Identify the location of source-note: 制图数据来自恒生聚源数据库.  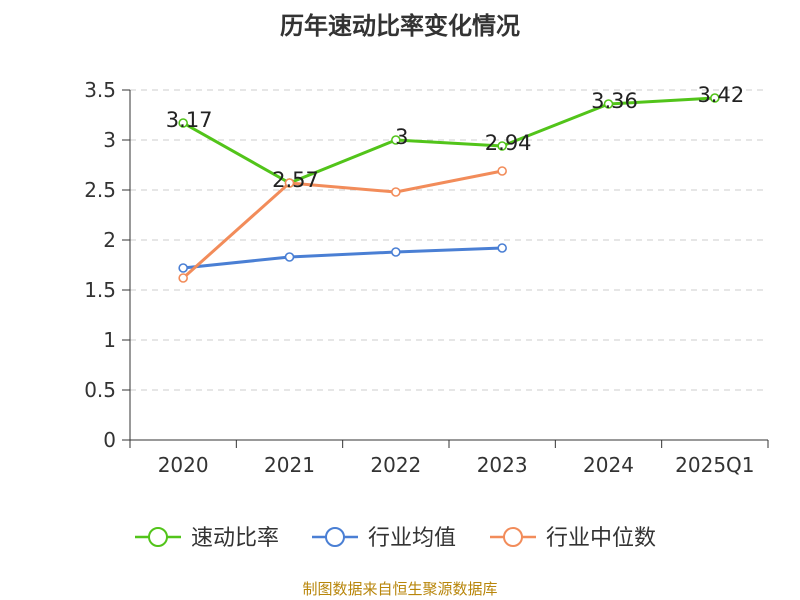
(400, 589).